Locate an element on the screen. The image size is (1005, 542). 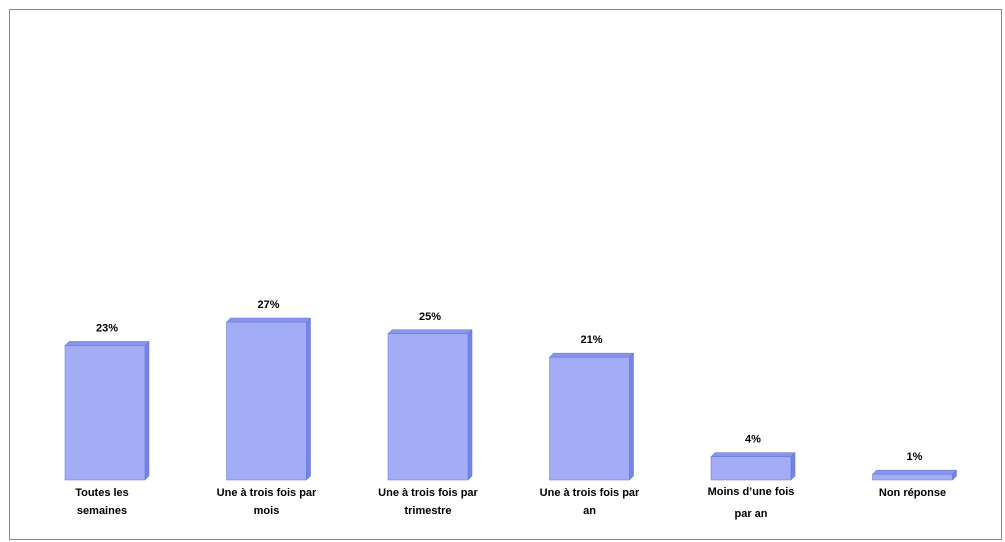
category-label: an is located at coordinates (589, 511).